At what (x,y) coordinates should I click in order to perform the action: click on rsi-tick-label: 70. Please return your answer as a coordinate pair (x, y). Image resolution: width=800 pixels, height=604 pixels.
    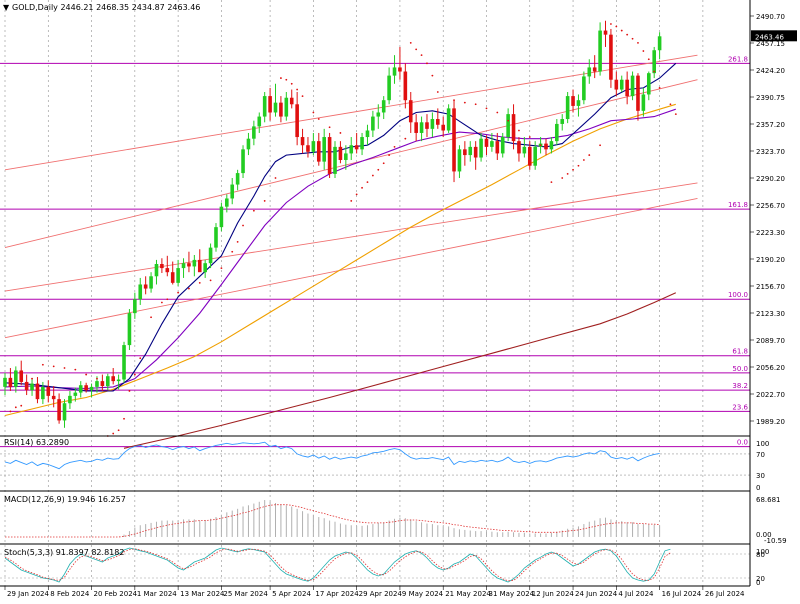
    Looking at the image, I should click on (760, 455).